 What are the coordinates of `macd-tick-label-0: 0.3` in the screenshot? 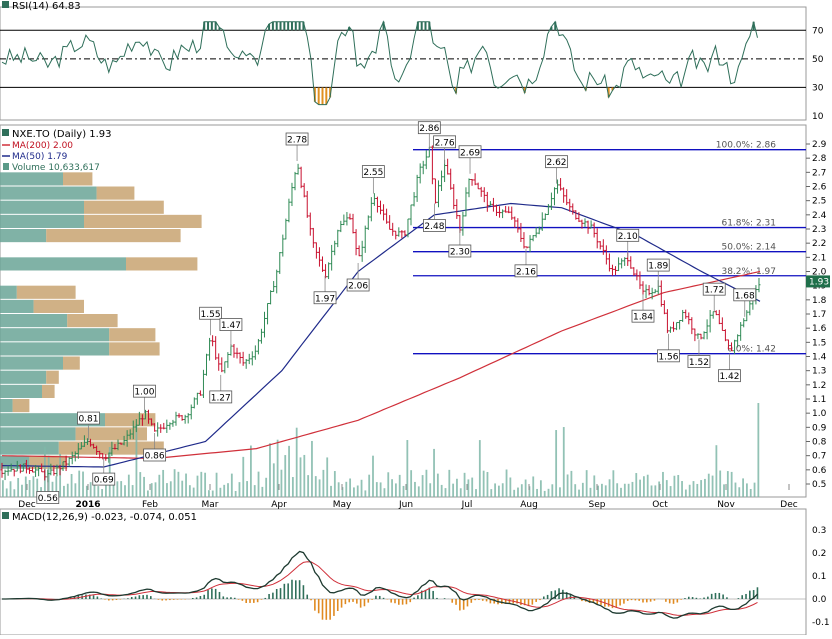 It's located at (819, 531).